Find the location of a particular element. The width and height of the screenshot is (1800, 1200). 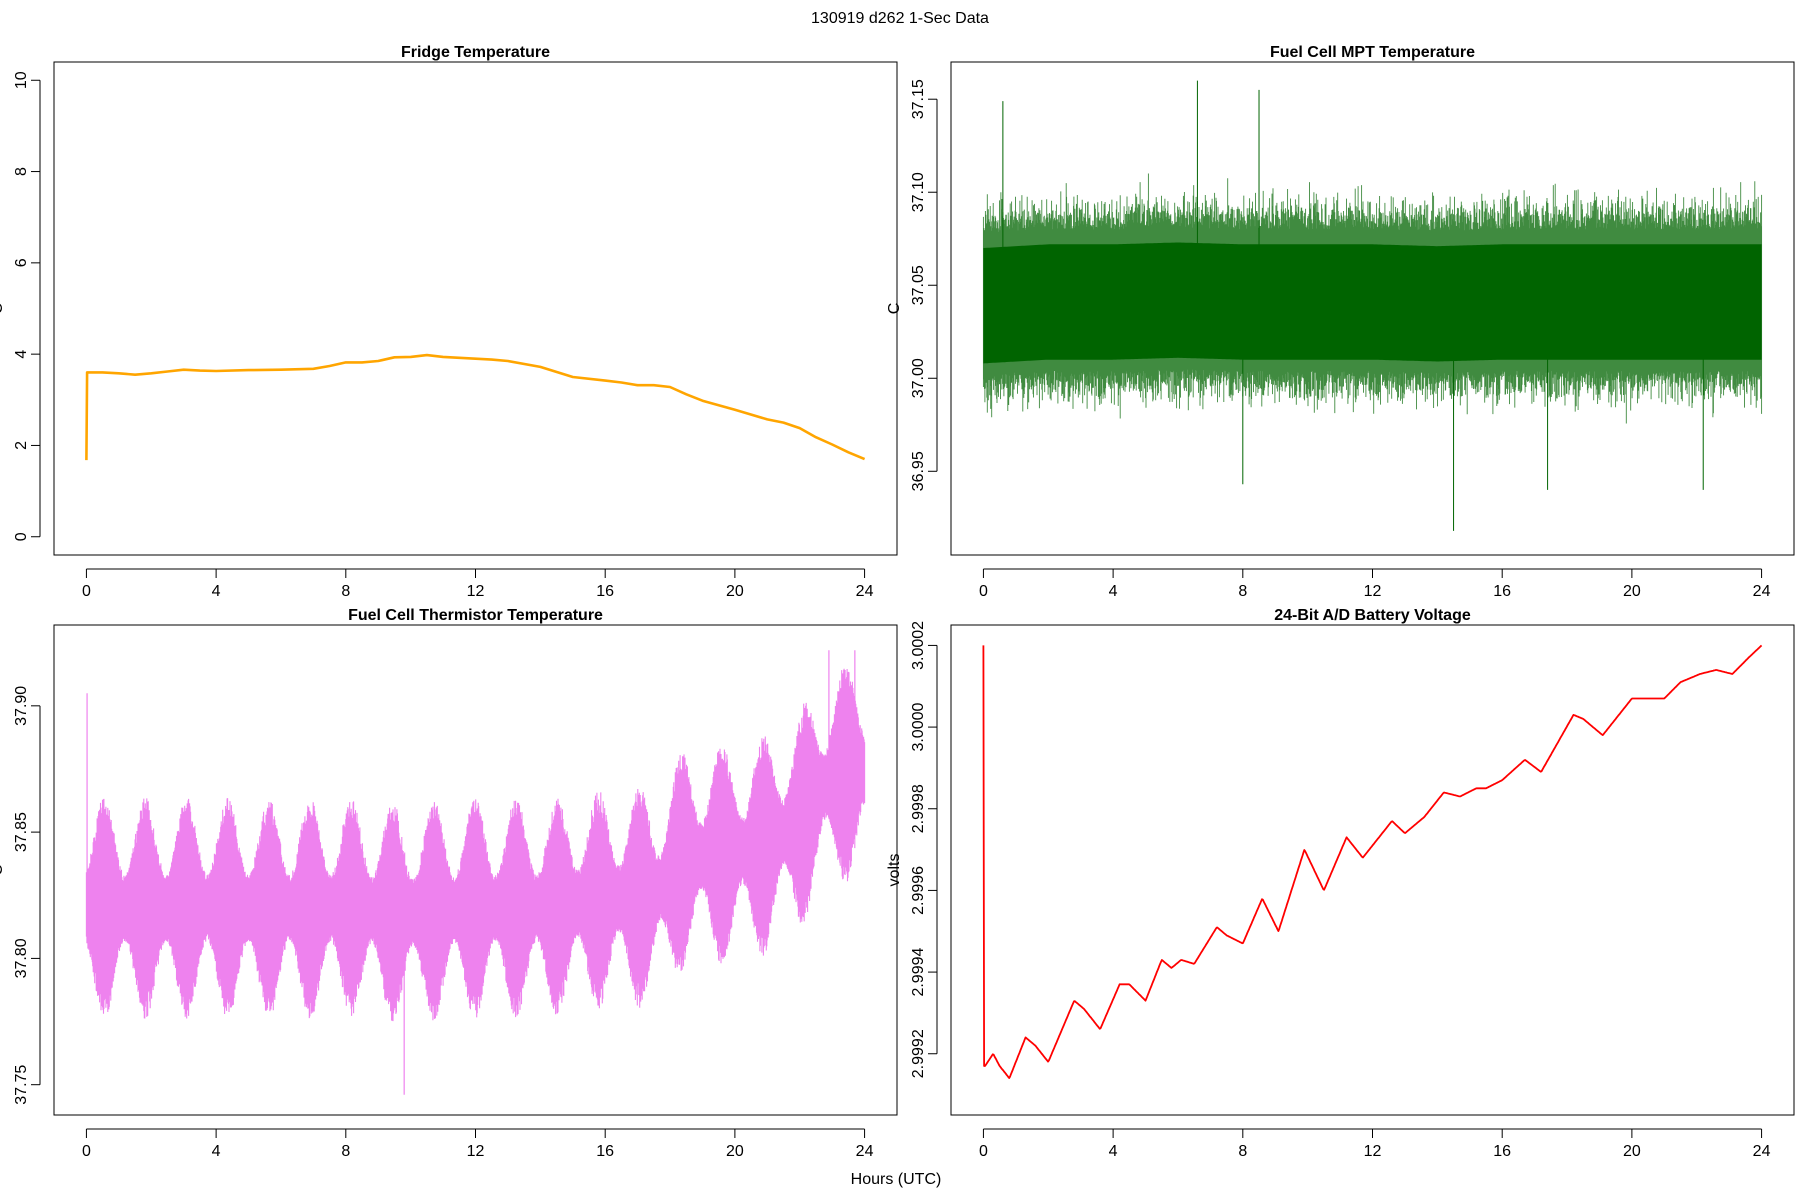

y-tick-label: 37.10 is located at coordinates (918, 192).